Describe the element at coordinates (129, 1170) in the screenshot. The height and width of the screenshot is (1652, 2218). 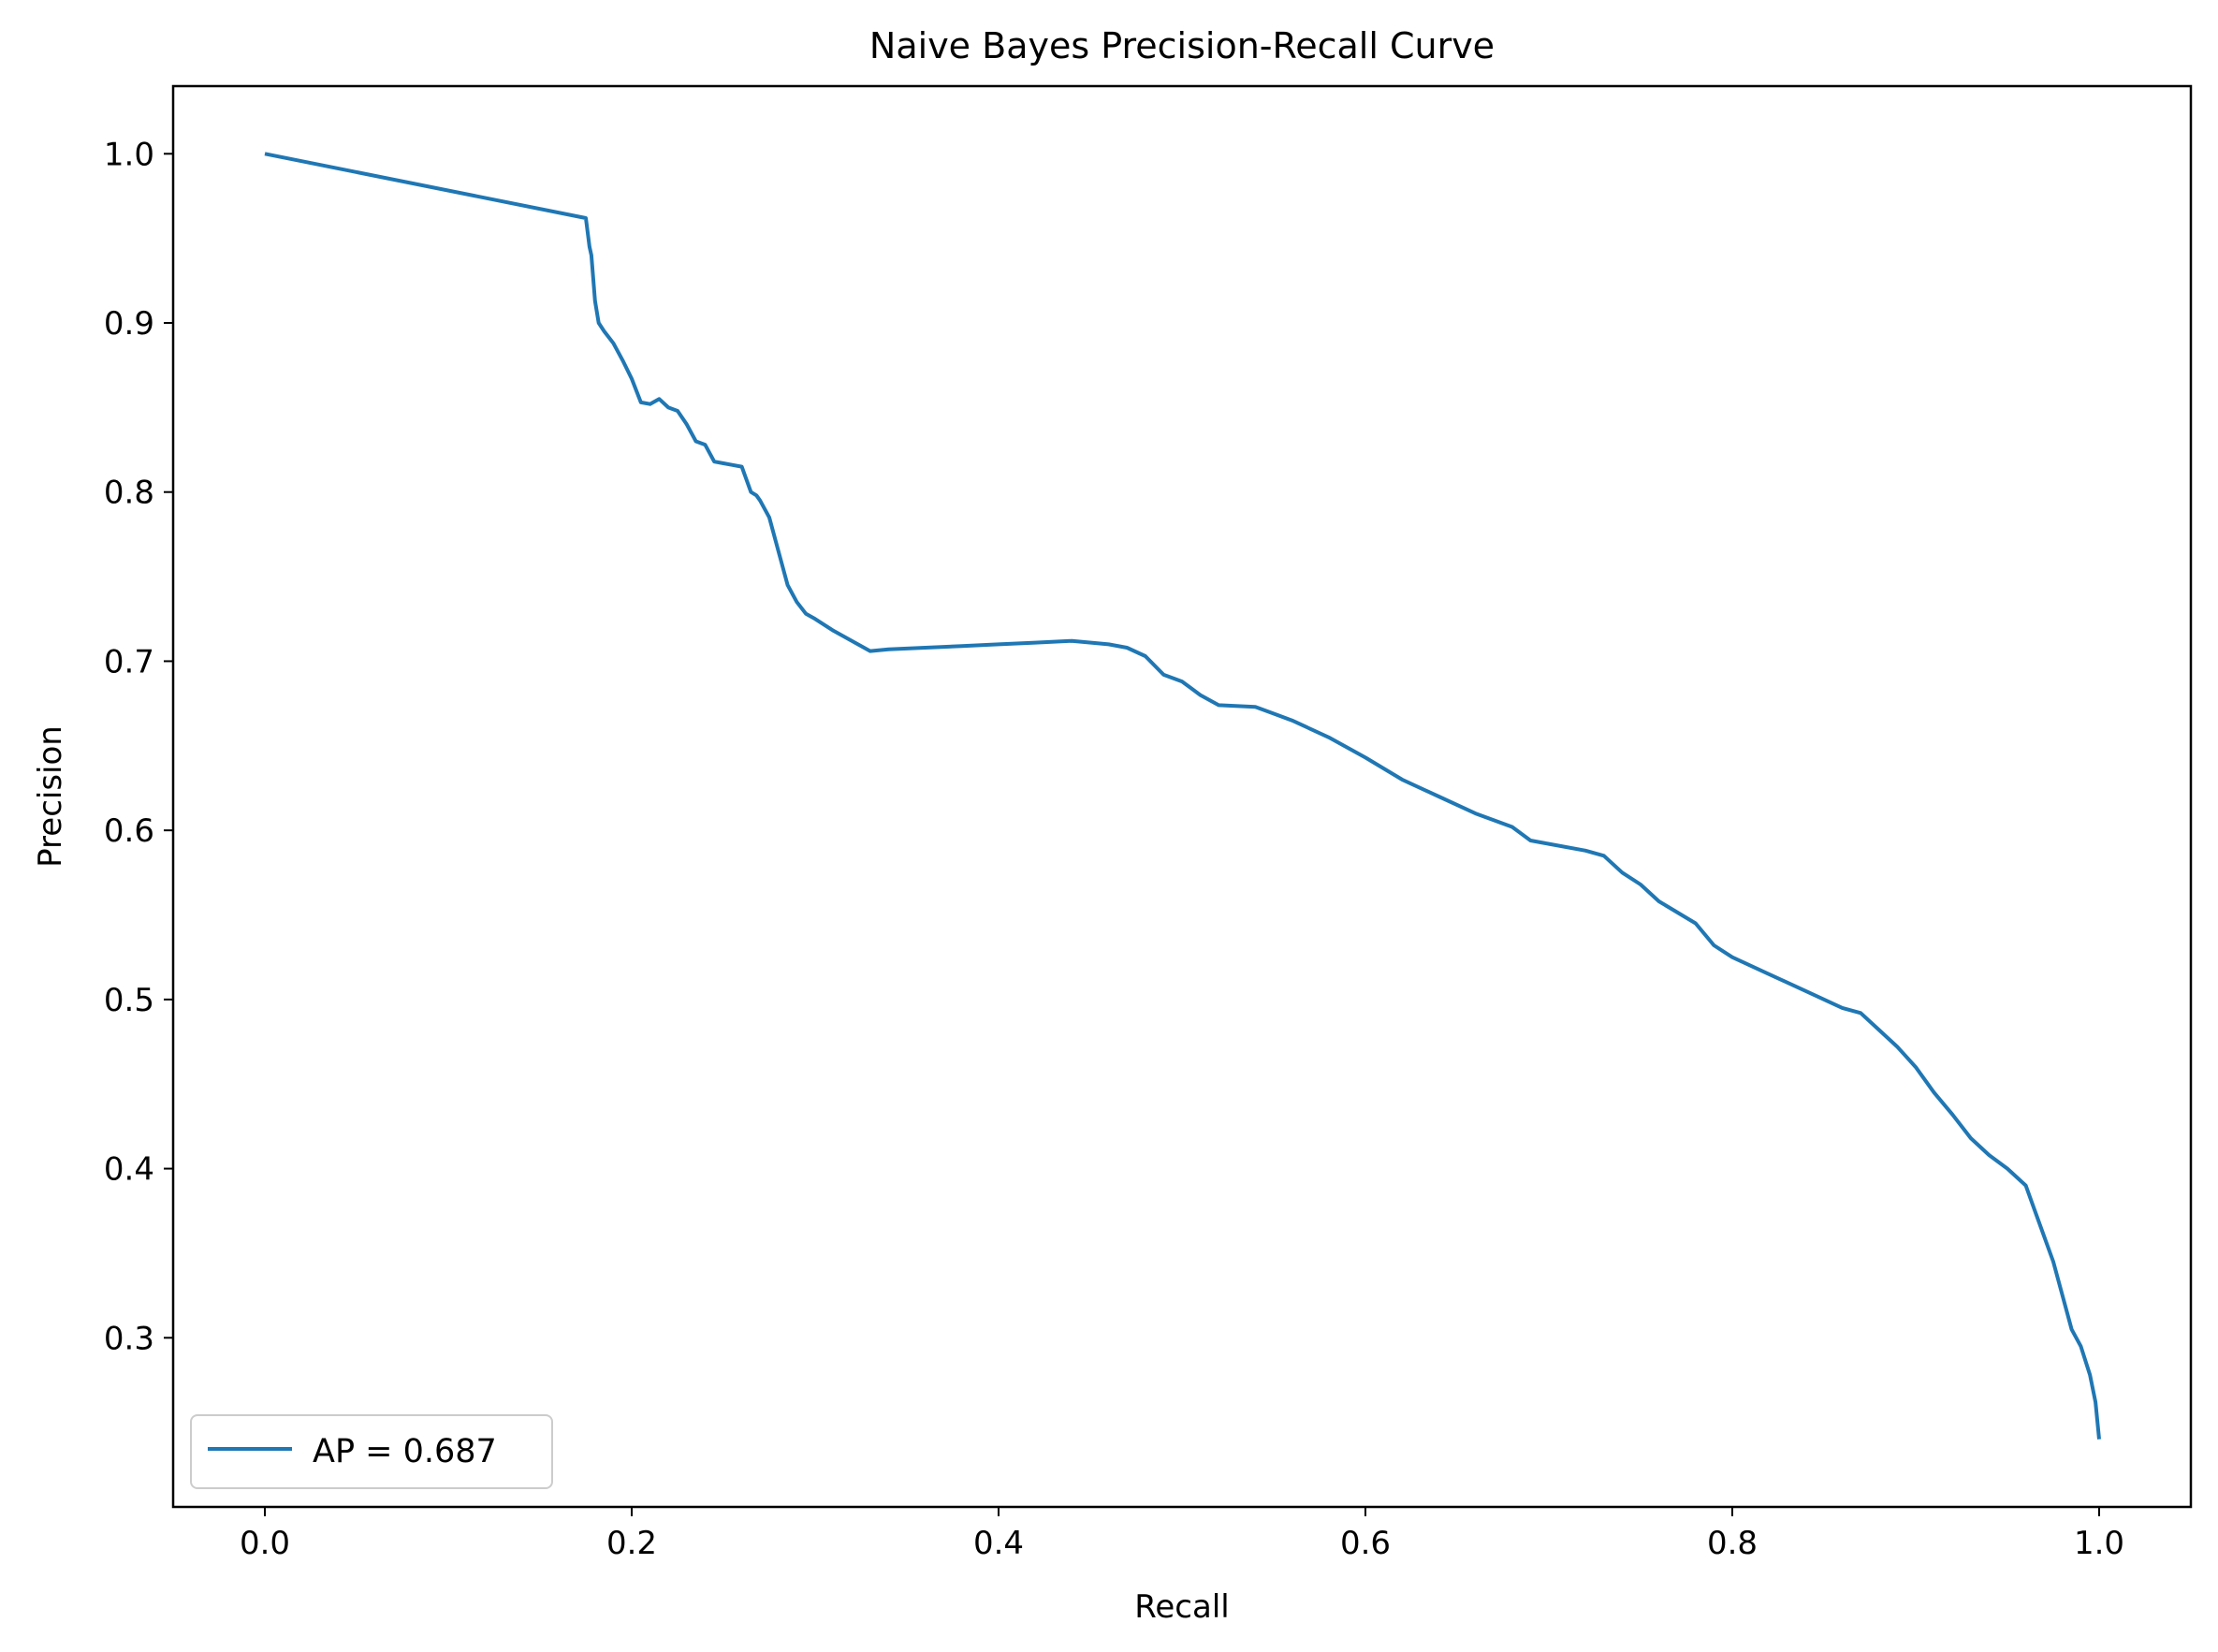
I see `y-tick-label: 0.4` at that location.